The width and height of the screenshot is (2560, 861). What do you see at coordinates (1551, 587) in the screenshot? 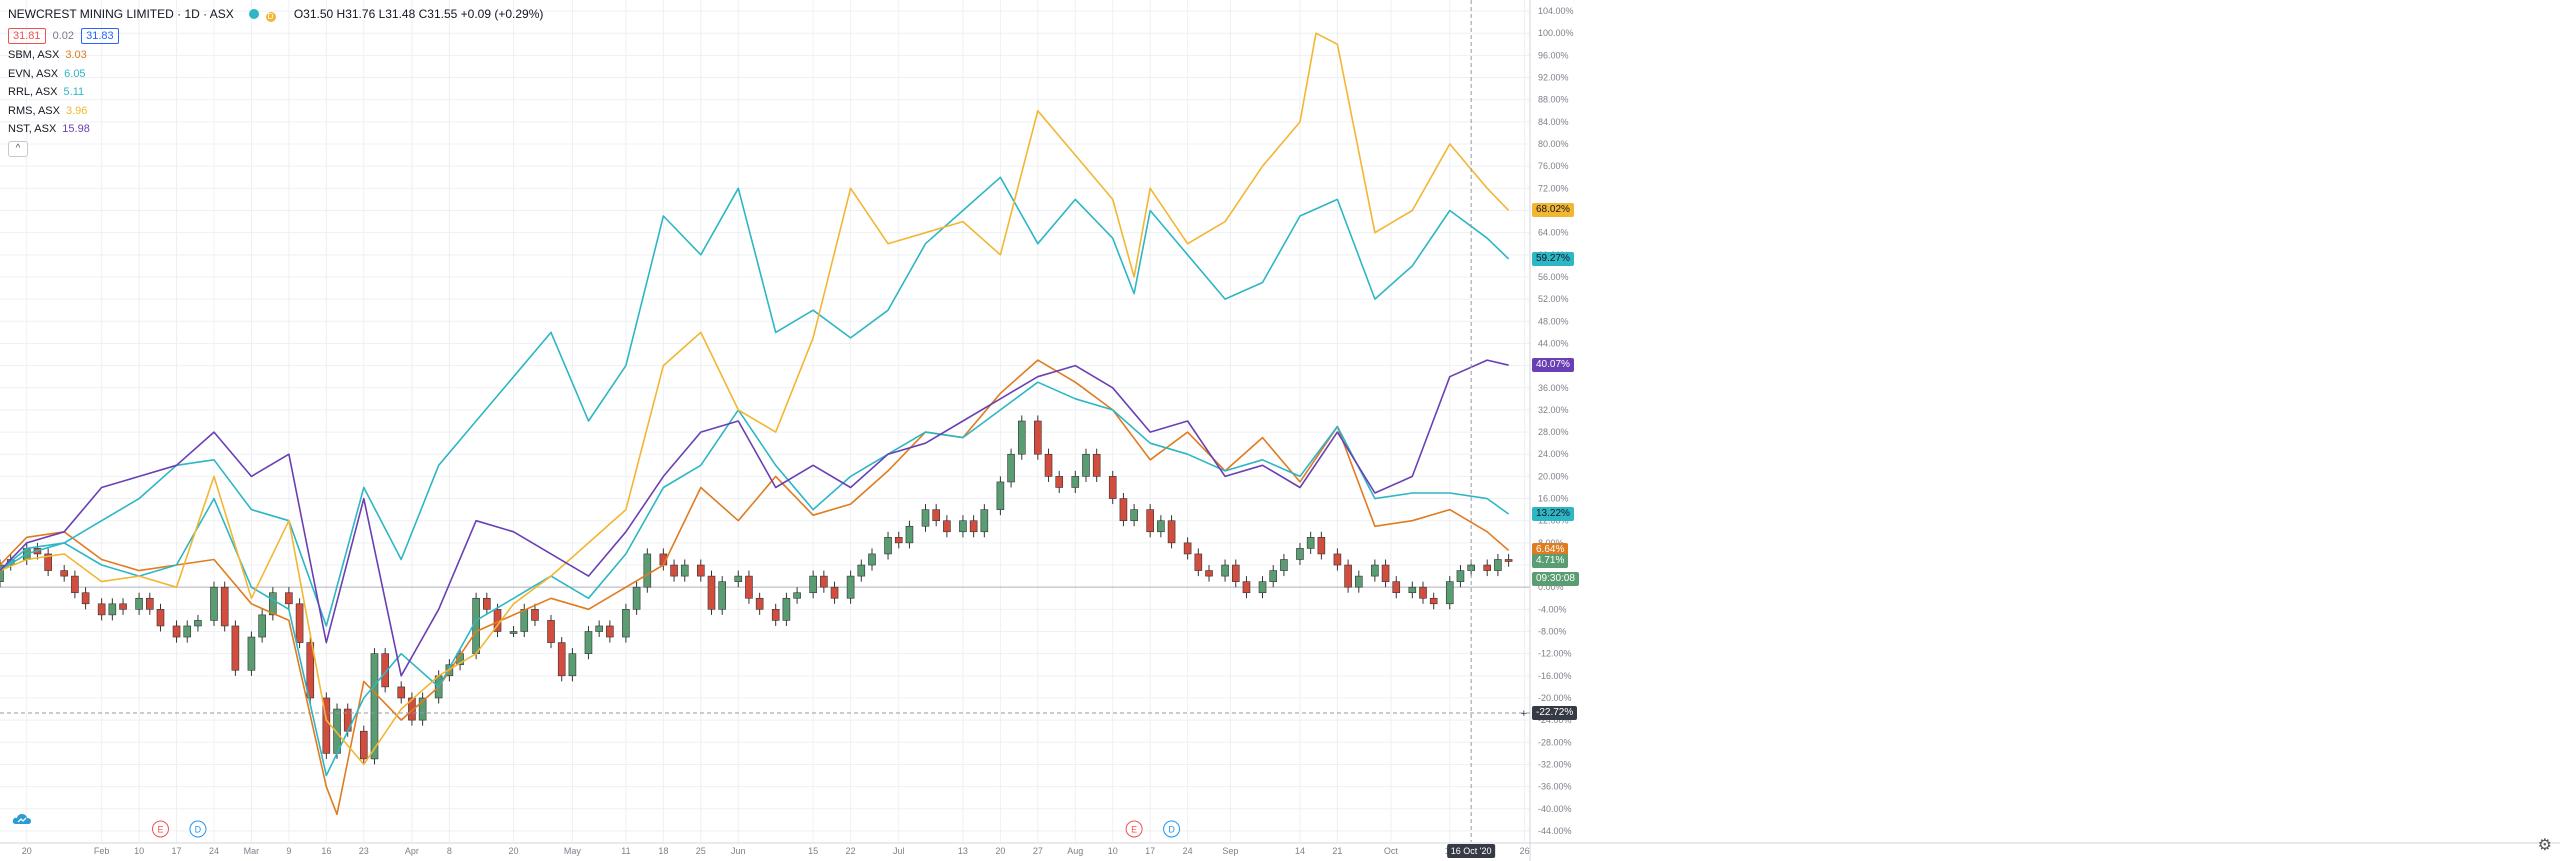
I see `y-tick-label: 0.00%` at bounding box center [1551, 587].